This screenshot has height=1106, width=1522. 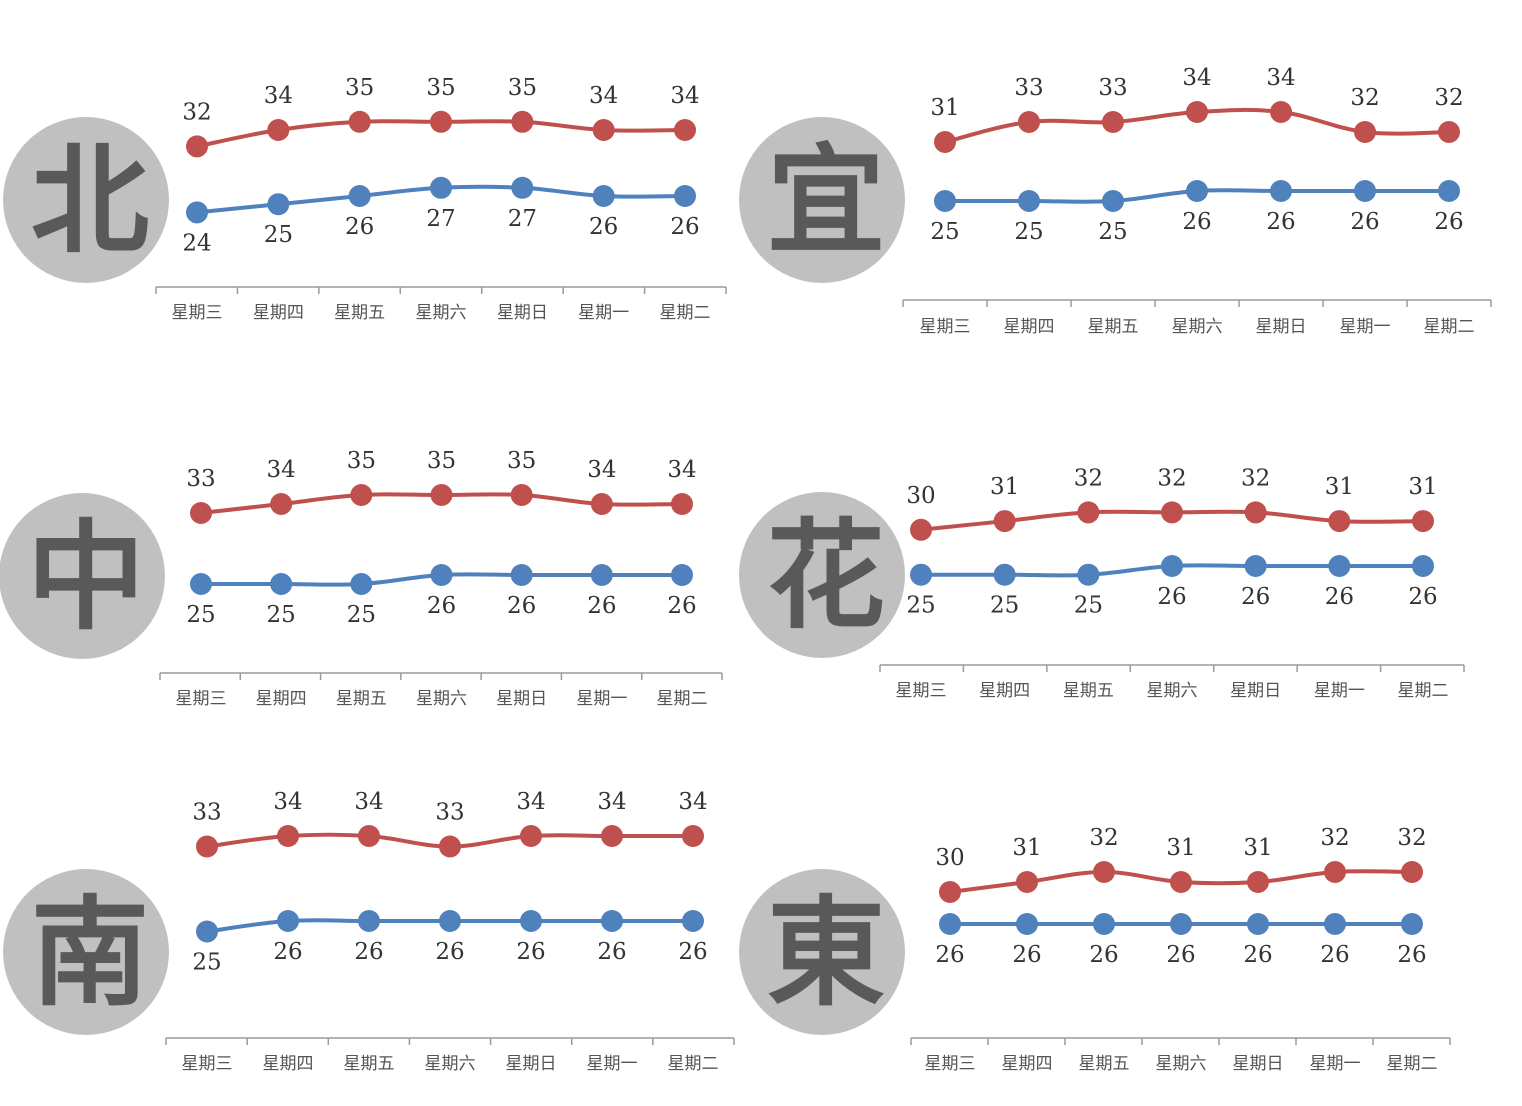 I want to click on data-label-high: 30, so click(x=949, y=858).